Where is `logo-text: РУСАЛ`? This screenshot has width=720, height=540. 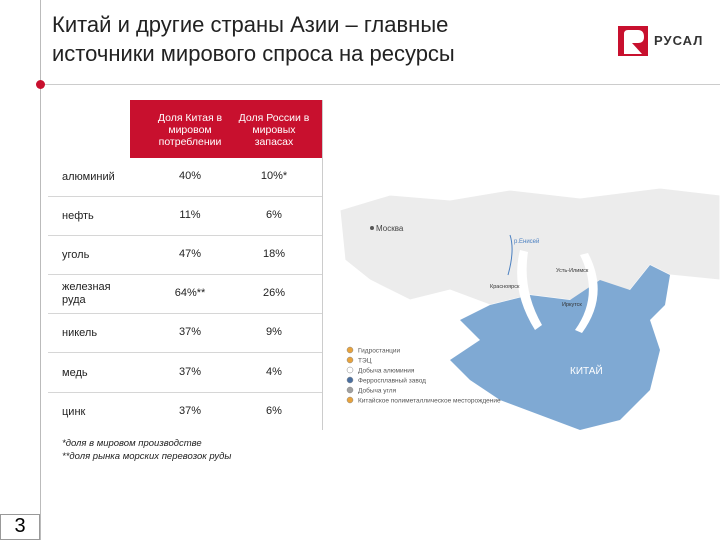 logo-text: РУСАЛ is located at coordinates (679, 40).